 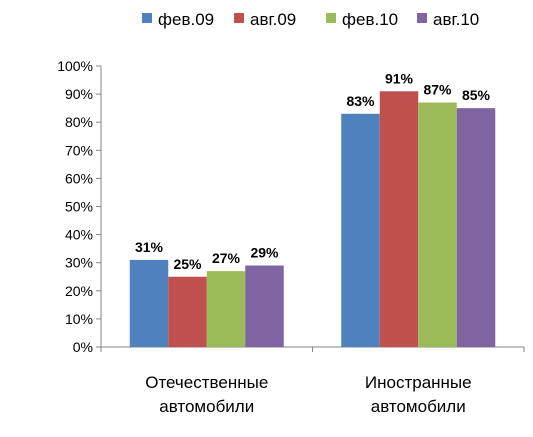 I want to click on data-label: 87%, so click(x=437, y=90).